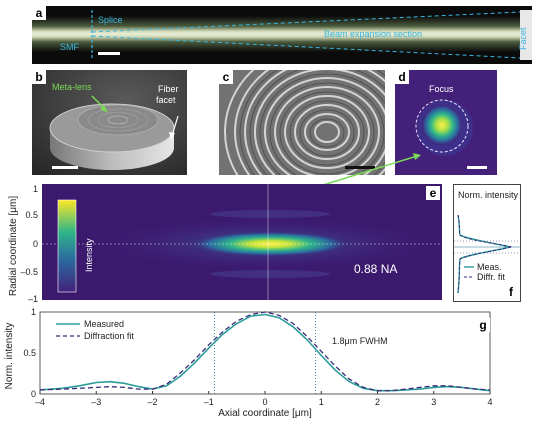 The height and width of the screenshot is (426, 554). What do you see at coordinates (166, 100) in the screenshot?
I see `facet-label: facet` at bounding box center [166, 100].